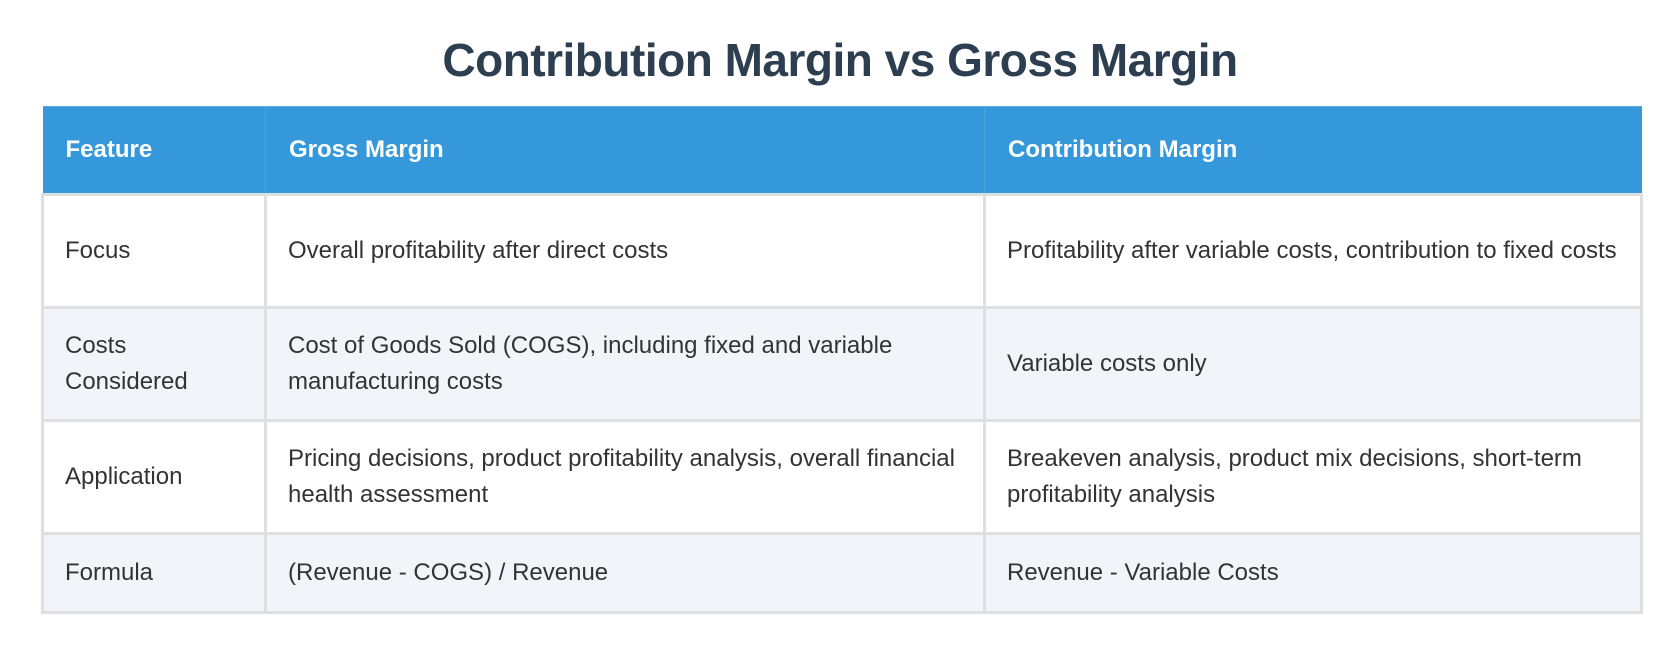 This screenshot has height=656, width=1680. Describe the element at coordinates (154, 573) in the screenshot. I see `feature-cell: Formula` at that location.